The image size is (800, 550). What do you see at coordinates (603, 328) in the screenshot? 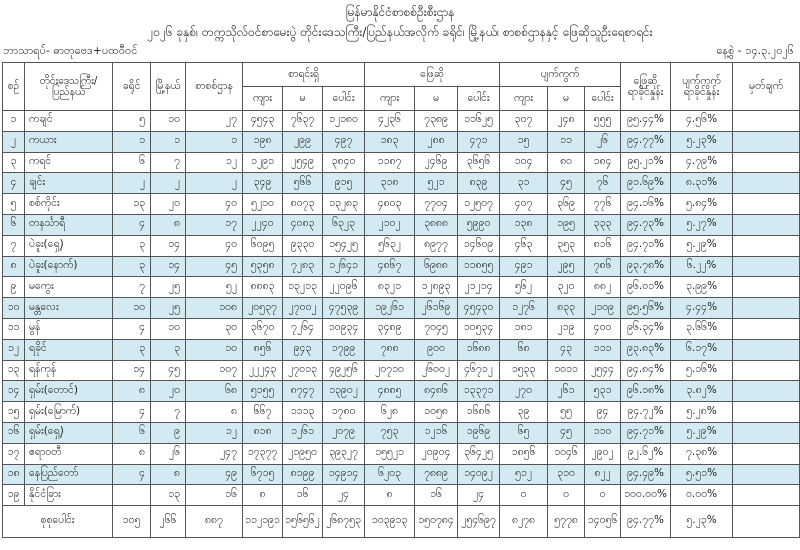
I see `cell-absent-total: ၄၀၀` at bounding box center [603, 328].